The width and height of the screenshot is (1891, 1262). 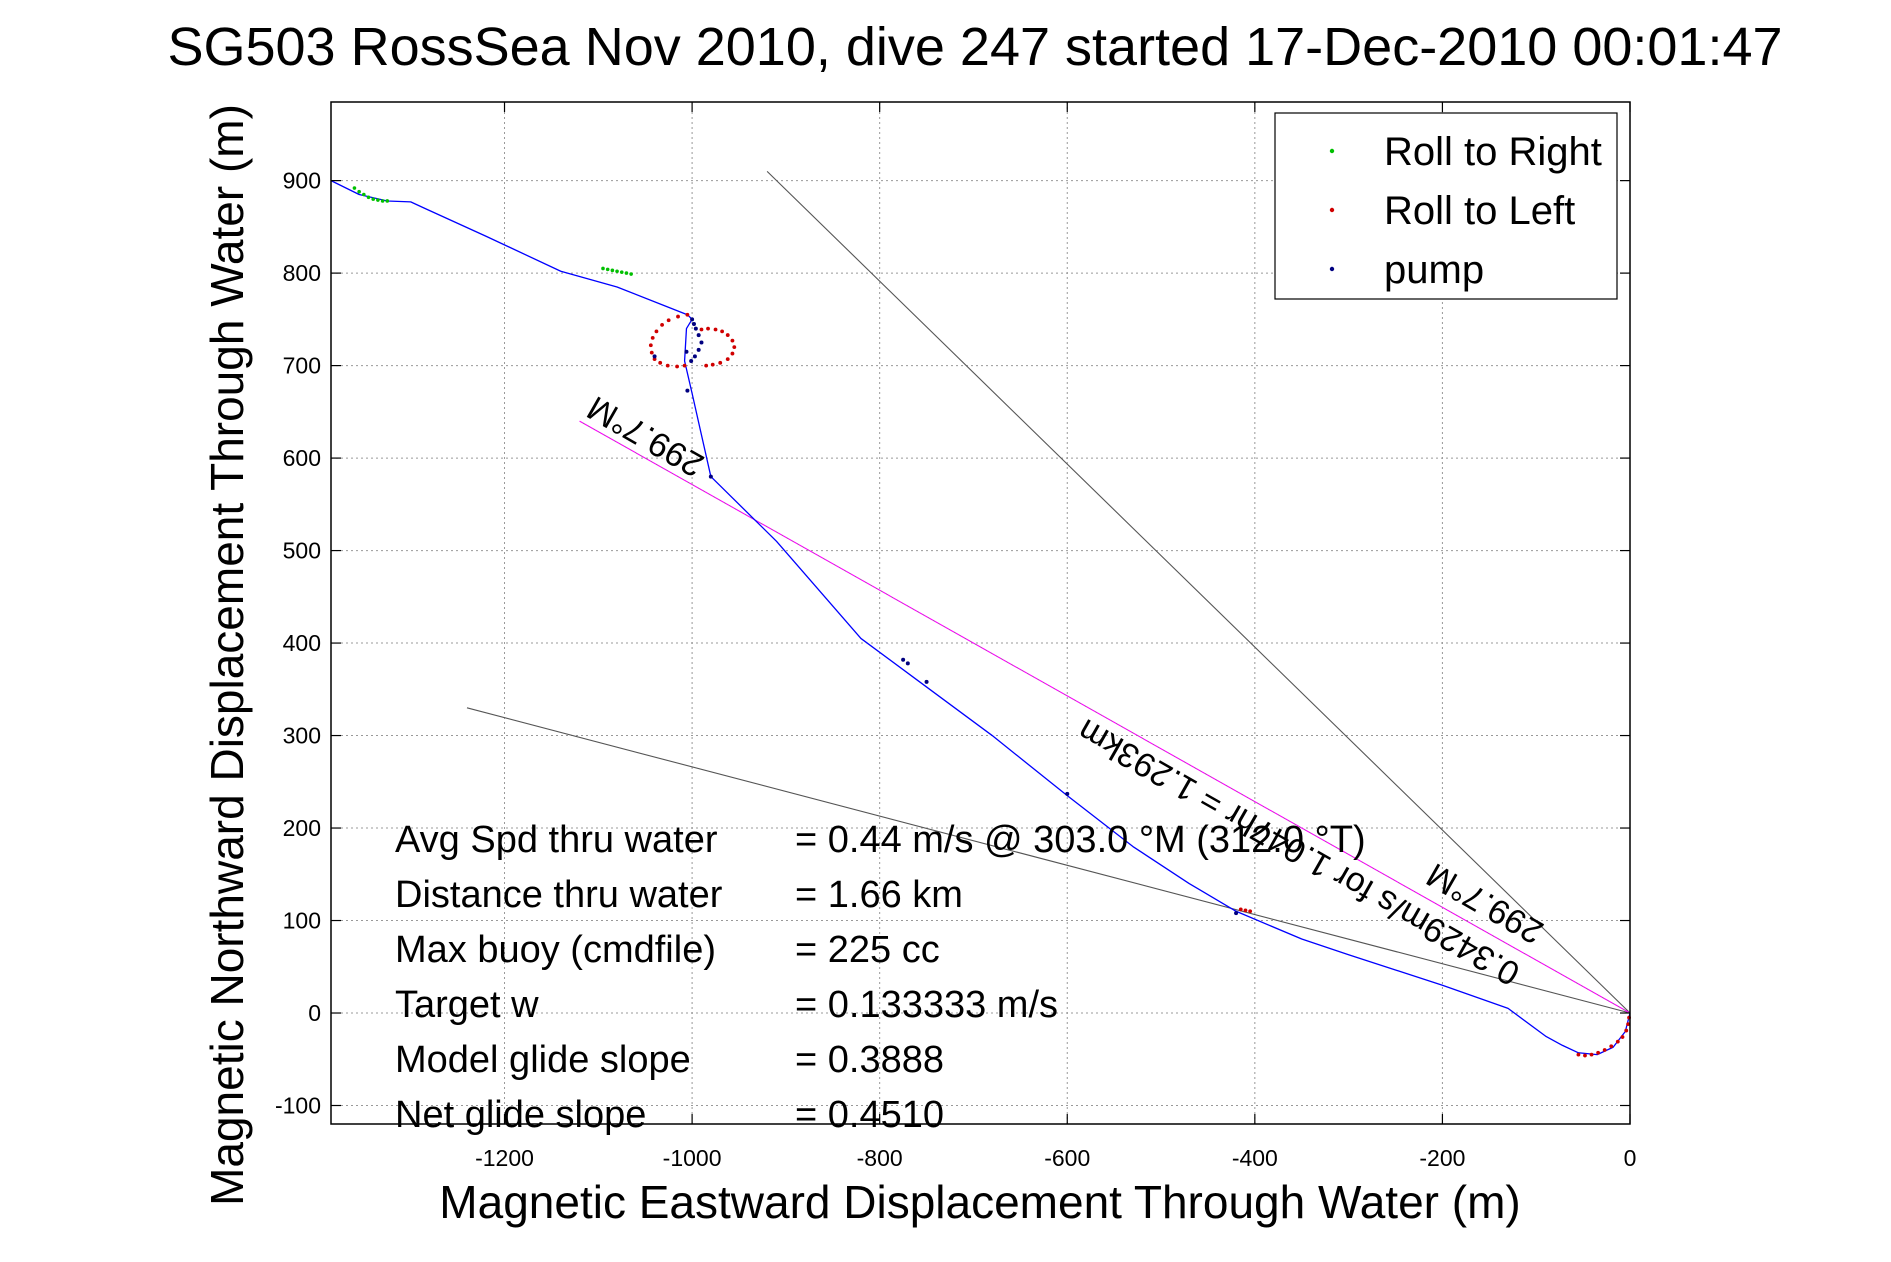 I want to click on stat-label: Distance thru water, so click(x=559, y=895).